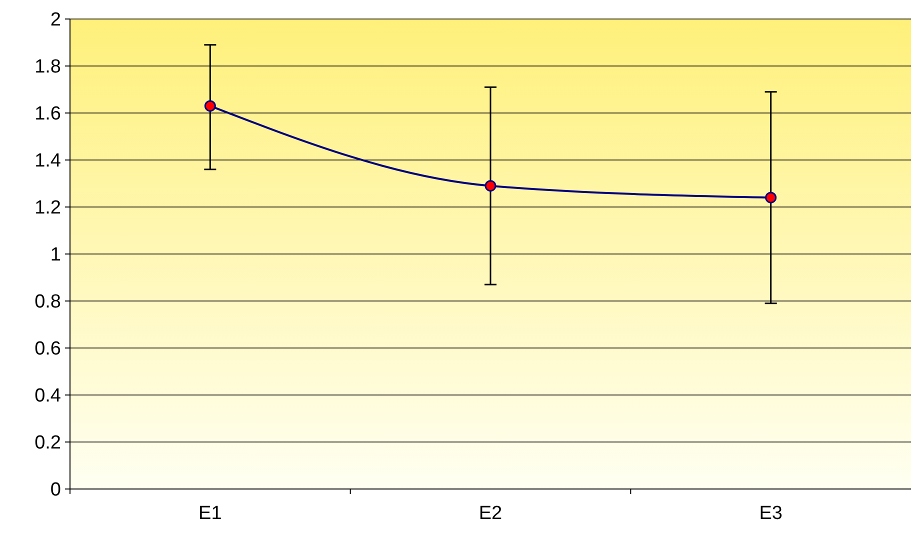  What do you see at coordinates (55, 490) in the screenshot?
I see `y-tick-label: 0` at bounding box center [55, 490].